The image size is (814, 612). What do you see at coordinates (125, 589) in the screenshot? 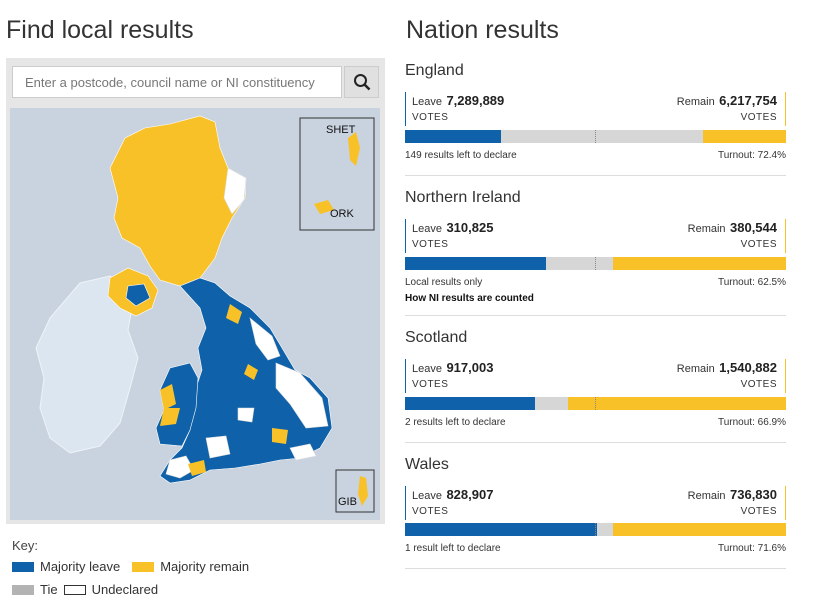
I see `key-undeclared: Undeclared` at bounding box center [125, 589].